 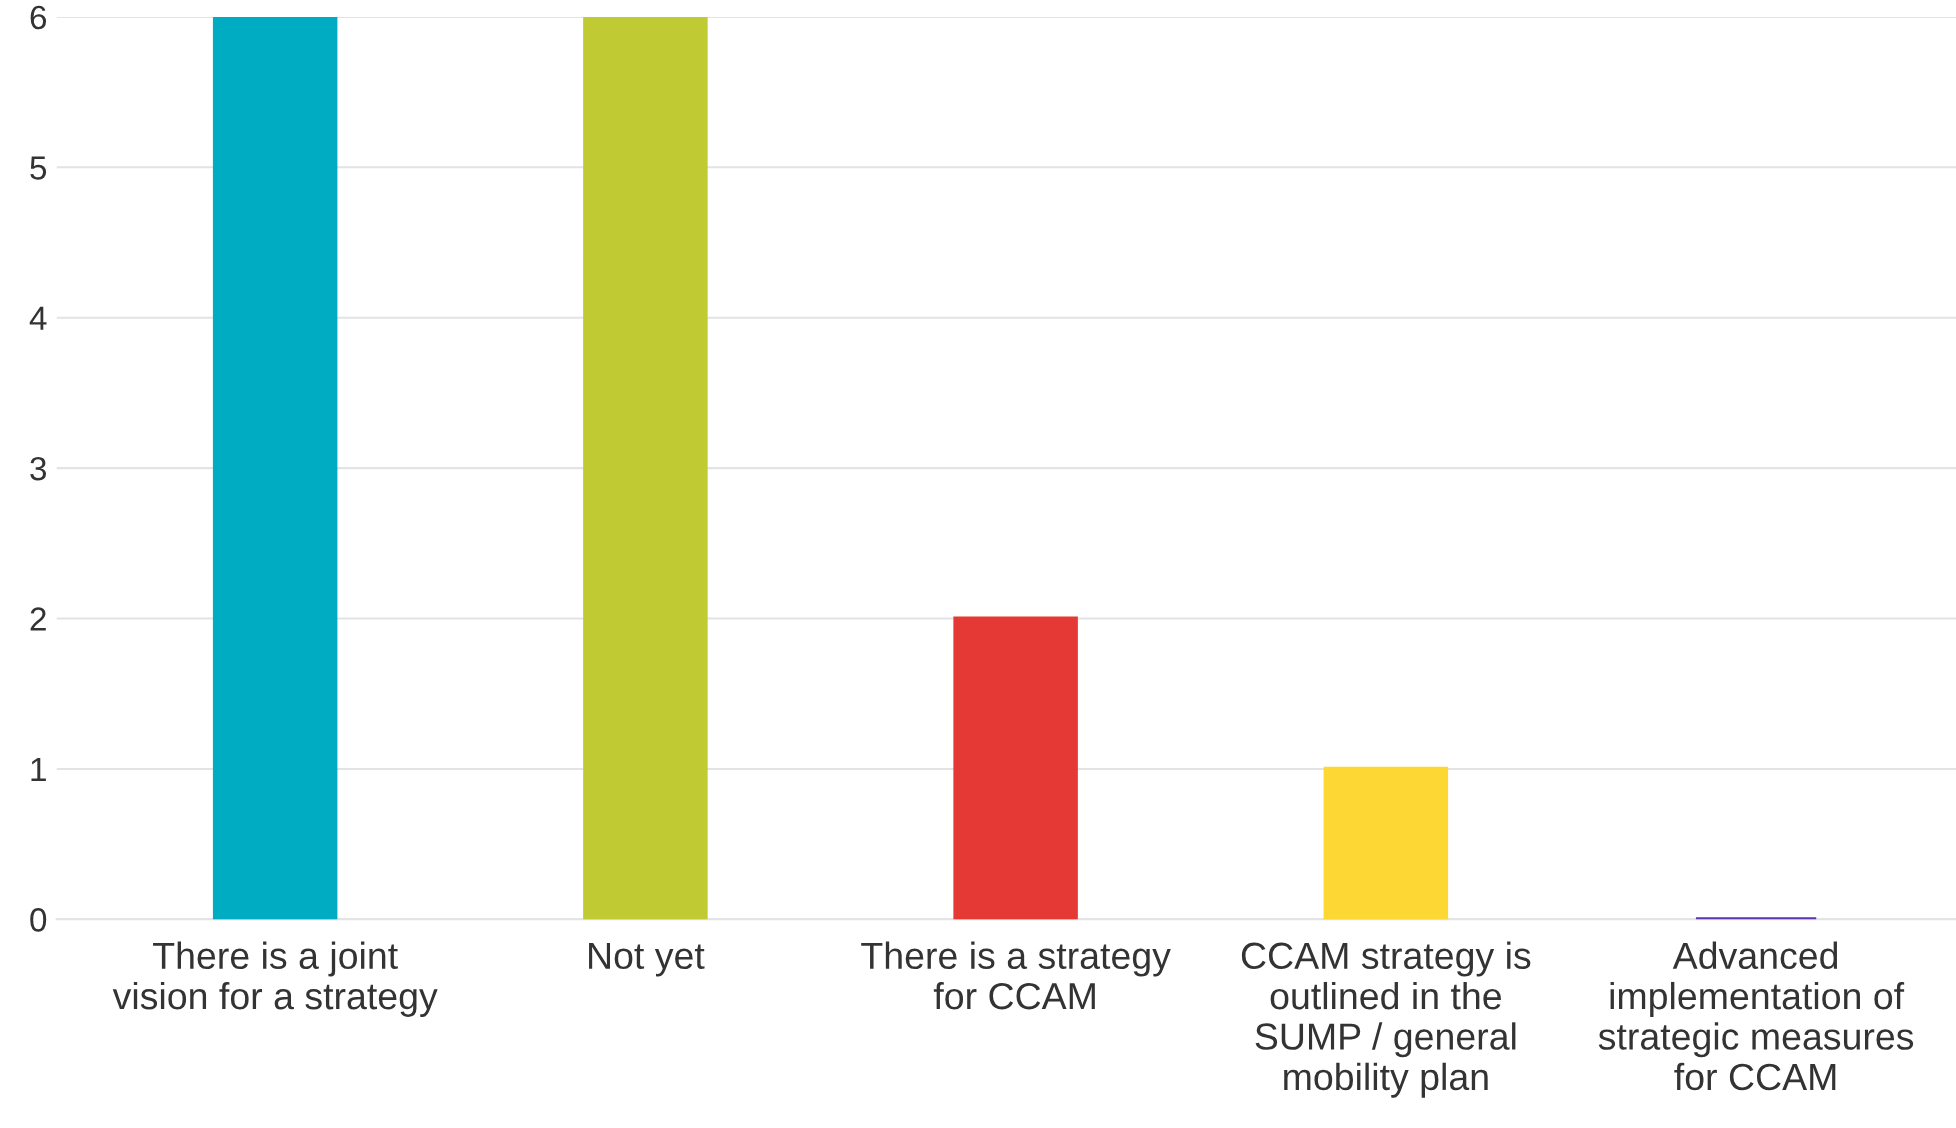 What do you see at coordinates (1016, 975) in the screenshot?
I see `x-tick-label: There is a strategy for CCAM` at bounding box center [1016, 975].